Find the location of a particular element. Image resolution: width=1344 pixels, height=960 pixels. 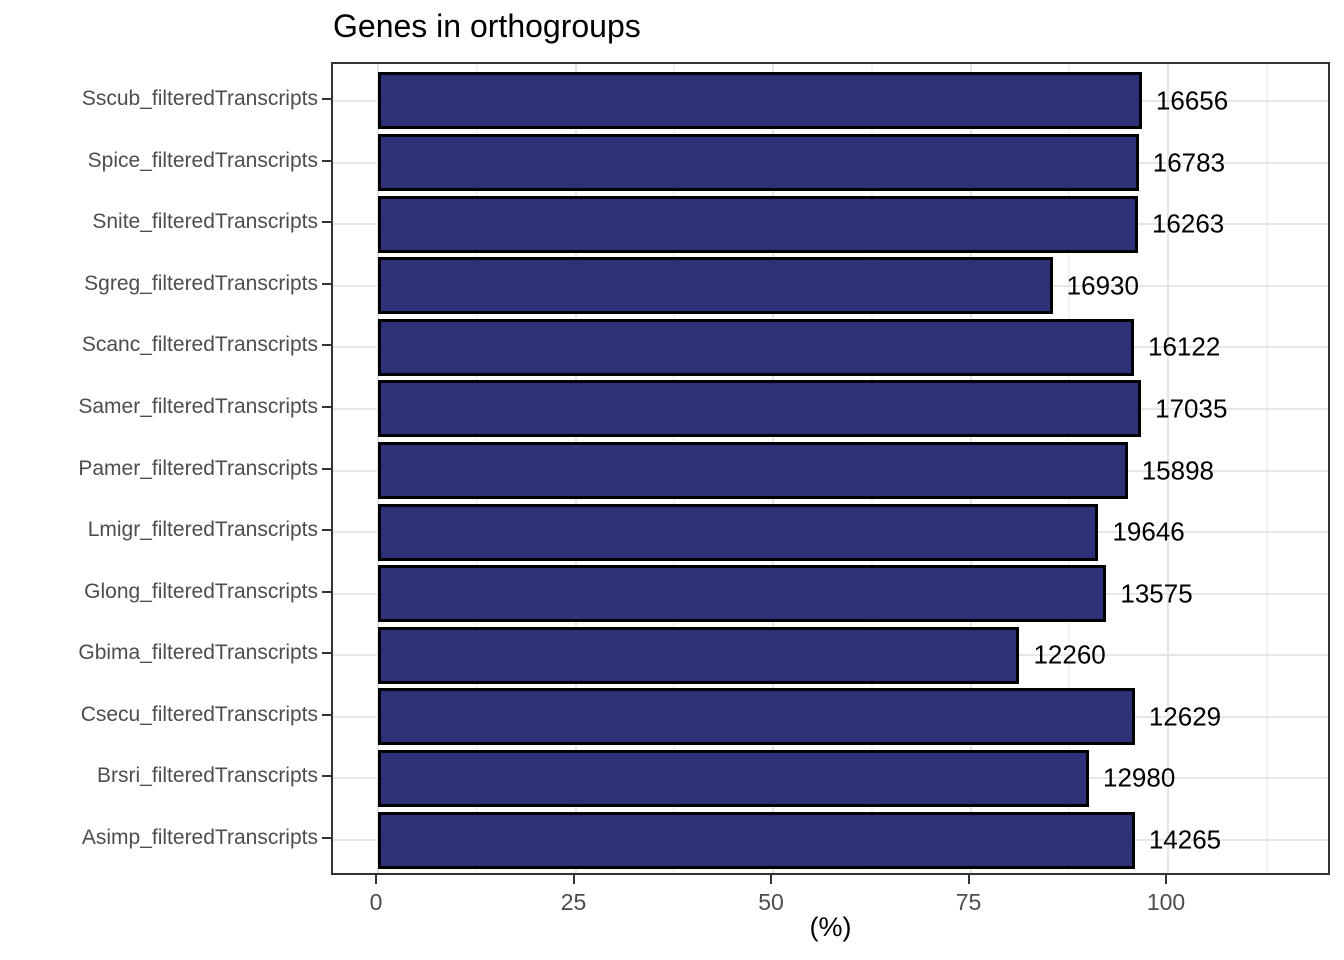

bar-glong is located at coordinates (742, 594).